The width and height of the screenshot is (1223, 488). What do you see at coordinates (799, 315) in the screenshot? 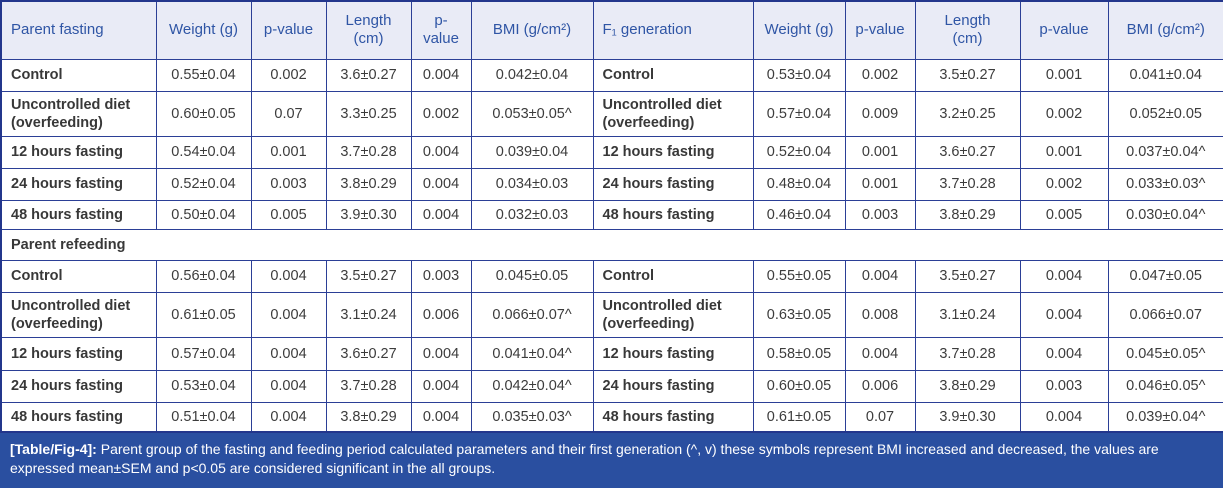
I see `data-cell: 0.63±0.05` at bounding box center [799, 315].